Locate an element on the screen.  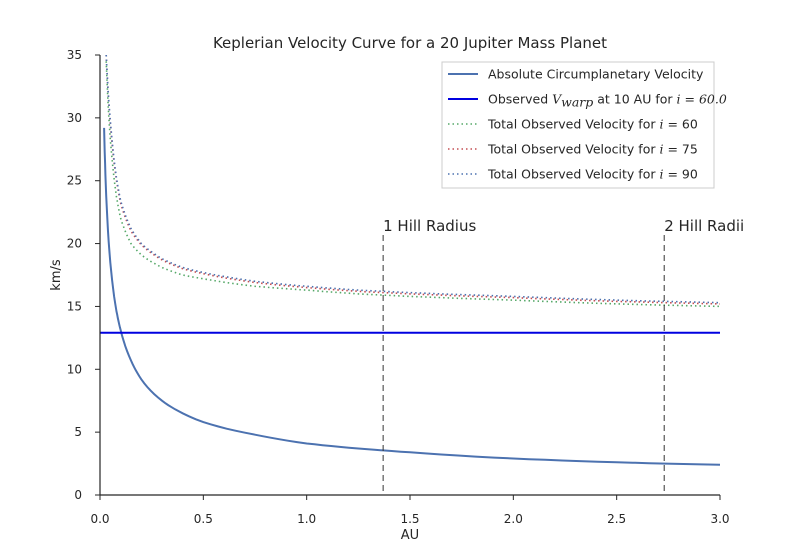
y-tick-label: 0 is located at coordinates (78, 495).